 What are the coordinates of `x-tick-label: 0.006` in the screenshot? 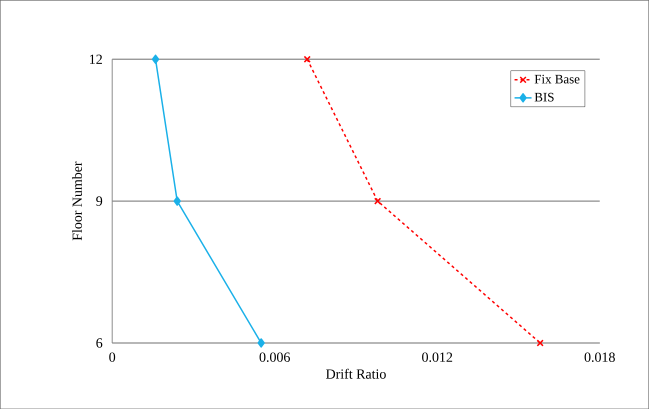 It's located at (275, 357).